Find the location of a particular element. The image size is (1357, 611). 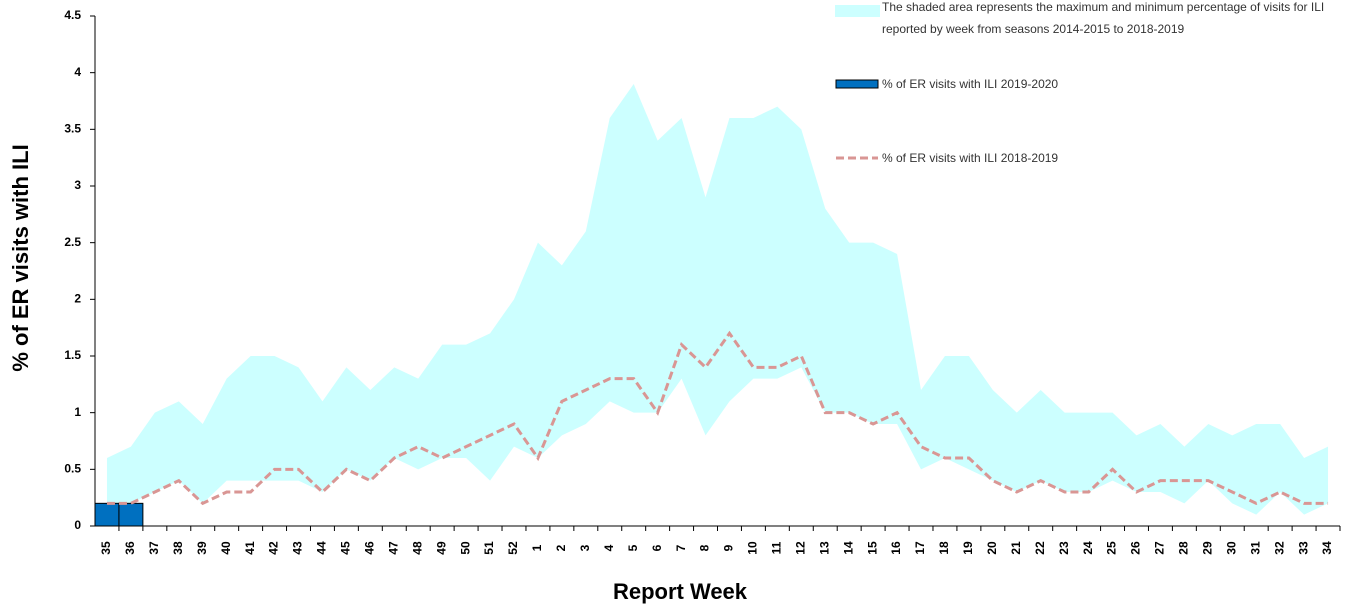

legend-item: % of ER visits with ILI 2018-2019 is located at coordinates (970, 158).